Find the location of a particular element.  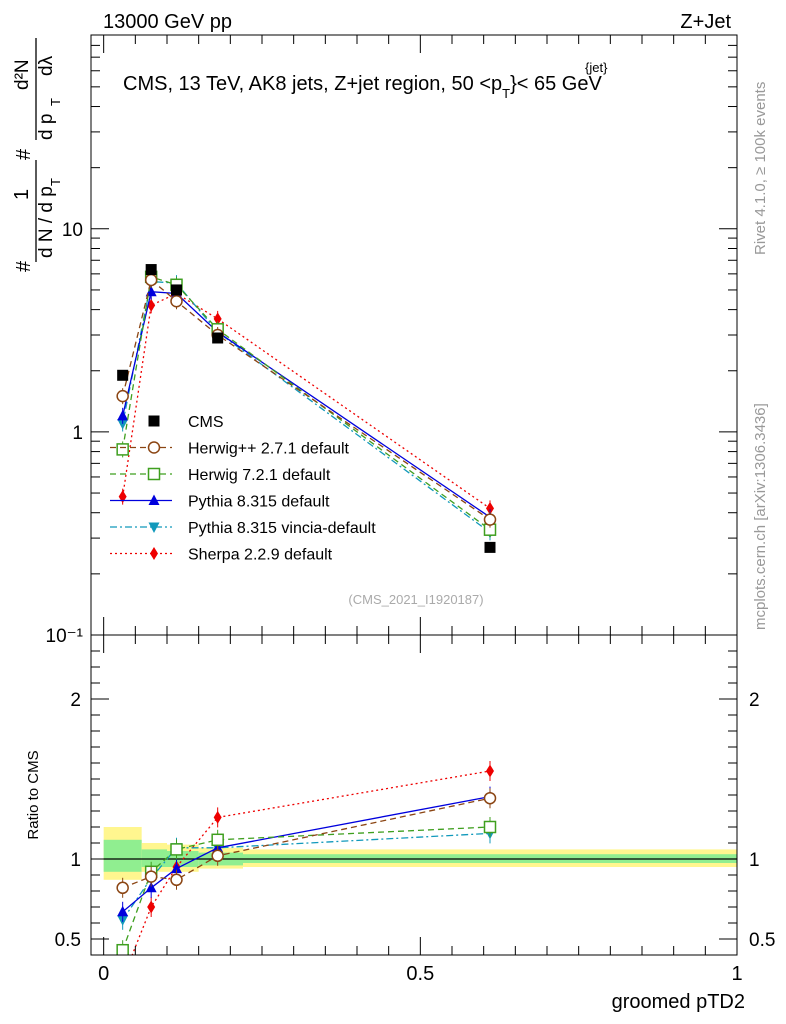

legend-marker-herwig7 is located at coordinates (154, 474).